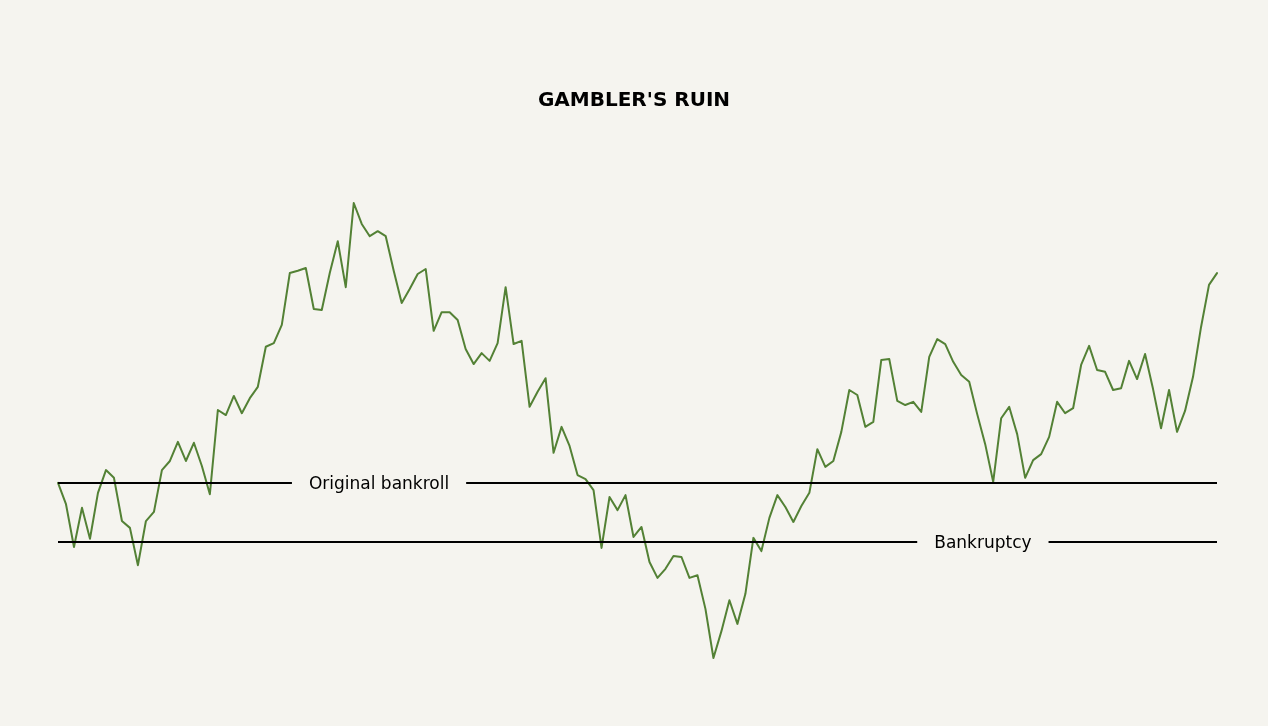  Describe the element at coordinates (983, 541) in the screenshot. I see `ref-line-label: Bankruptcy` at that location.